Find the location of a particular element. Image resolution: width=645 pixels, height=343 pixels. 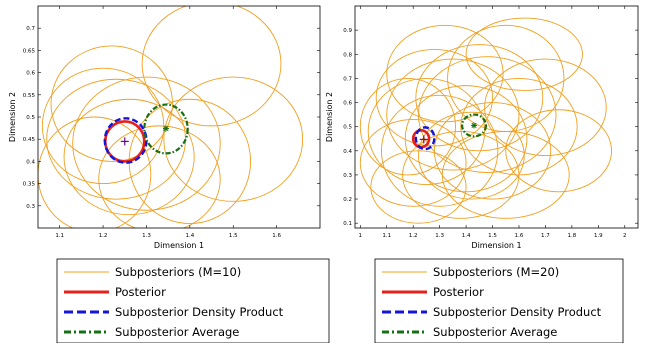

y-tick-label: 0.45 is located at coordinates (29, 140).